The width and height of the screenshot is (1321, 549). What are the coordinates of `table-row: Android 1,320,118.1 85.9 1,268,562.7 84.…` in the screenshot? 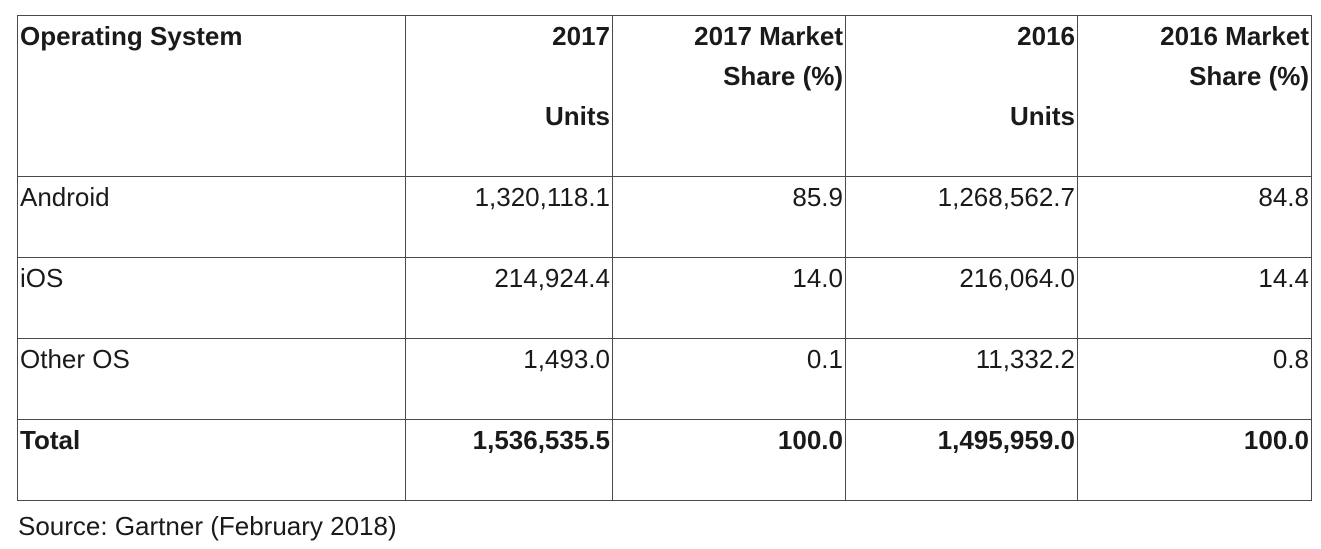 It's located at (664, 217).